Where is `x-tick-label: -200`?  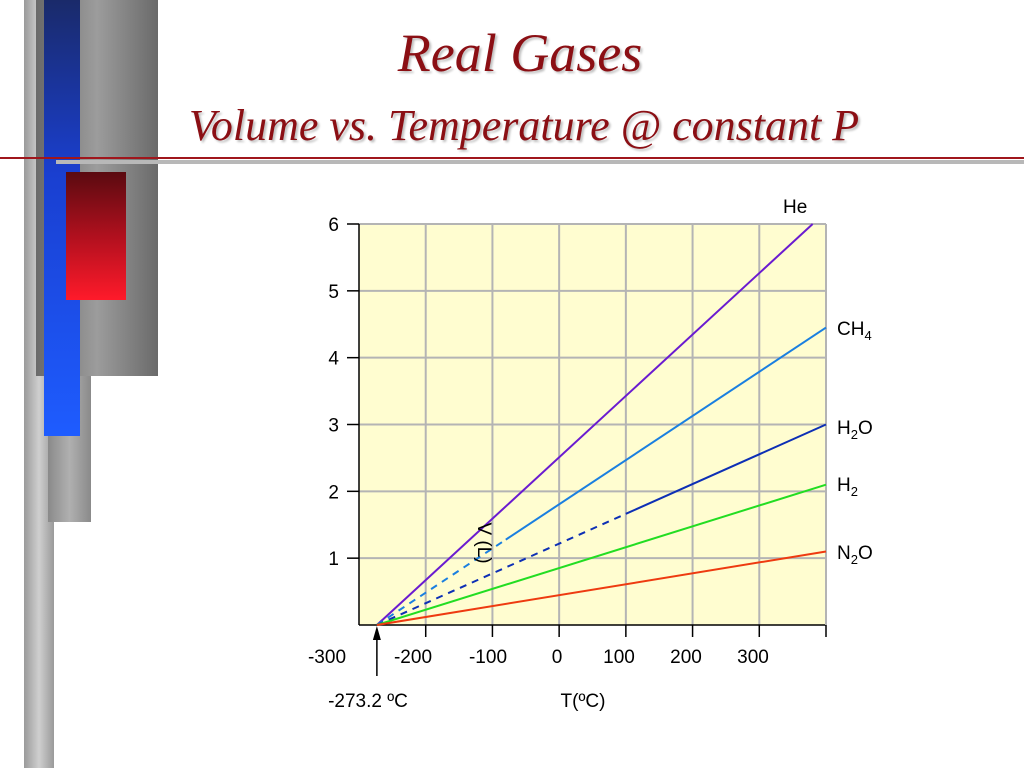
x-tick-label: -200 is located at coordinates (413, 657).